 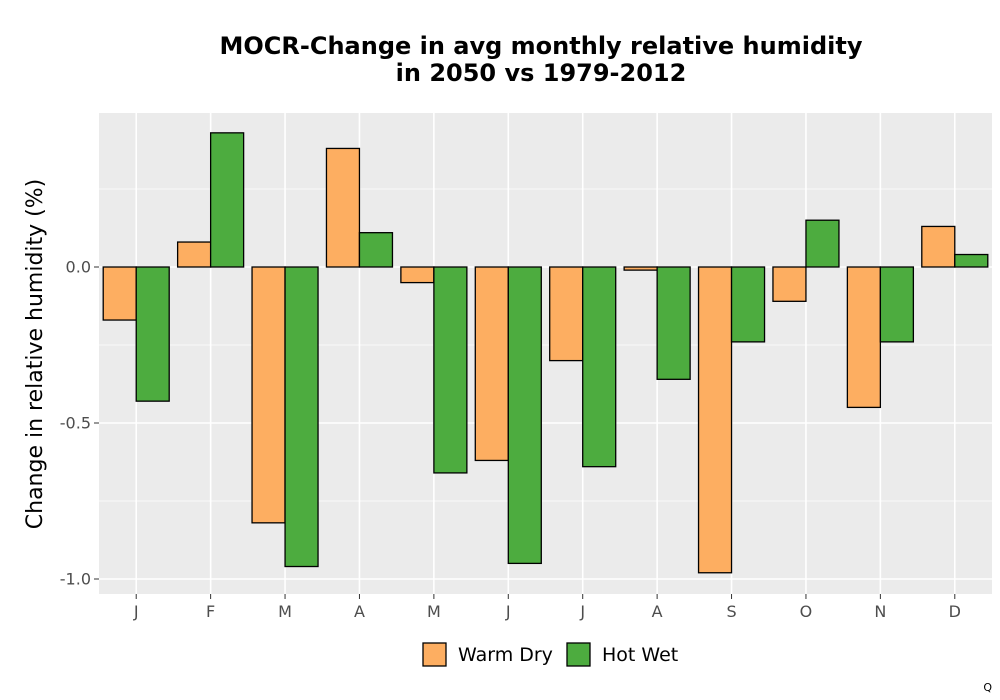 What do you see at coordinates (578, 654) in the screenshot?
I see `legend-key-hot-wet` at bounding box center [578, 654].